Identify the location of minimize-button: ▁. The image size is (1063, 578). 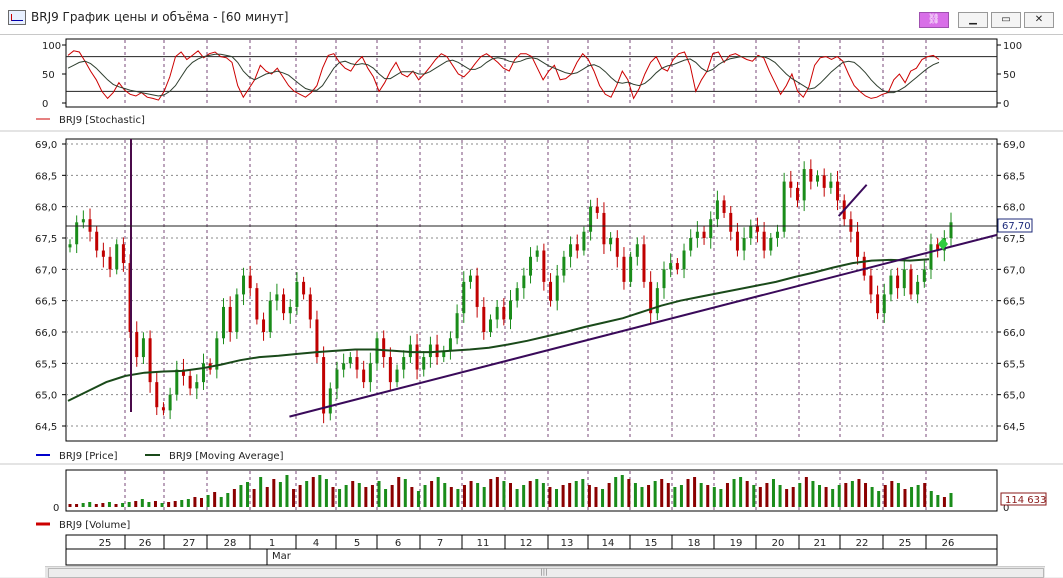
(973, 20).